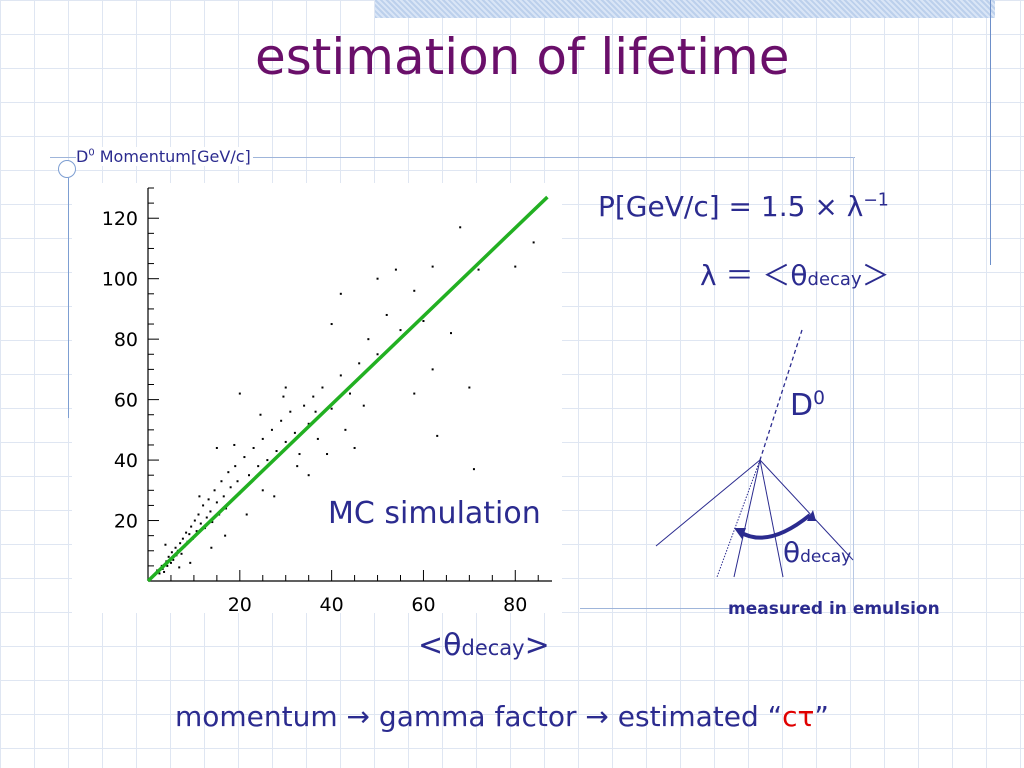  What do you see at coordinates (875, 275) in the screenshot?
I see `lambda-formula-suffix: ＞` at bounding box center [875, 275].